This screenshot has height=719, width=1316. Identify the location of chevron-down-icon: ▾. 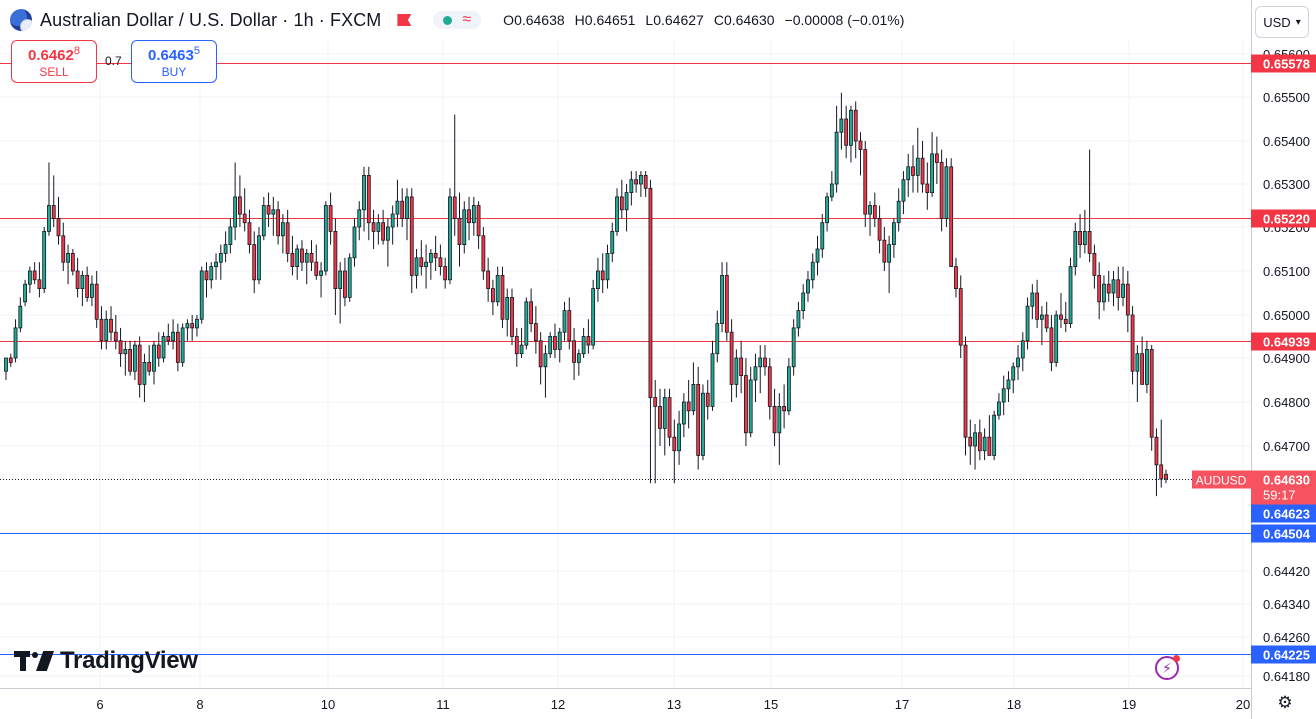
(1298, 22).